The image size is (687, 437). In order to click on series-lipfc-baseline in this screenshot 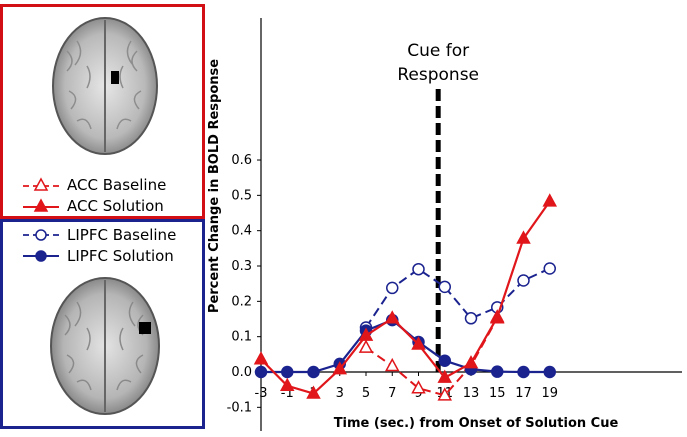, I will do `click(457, 298)`.